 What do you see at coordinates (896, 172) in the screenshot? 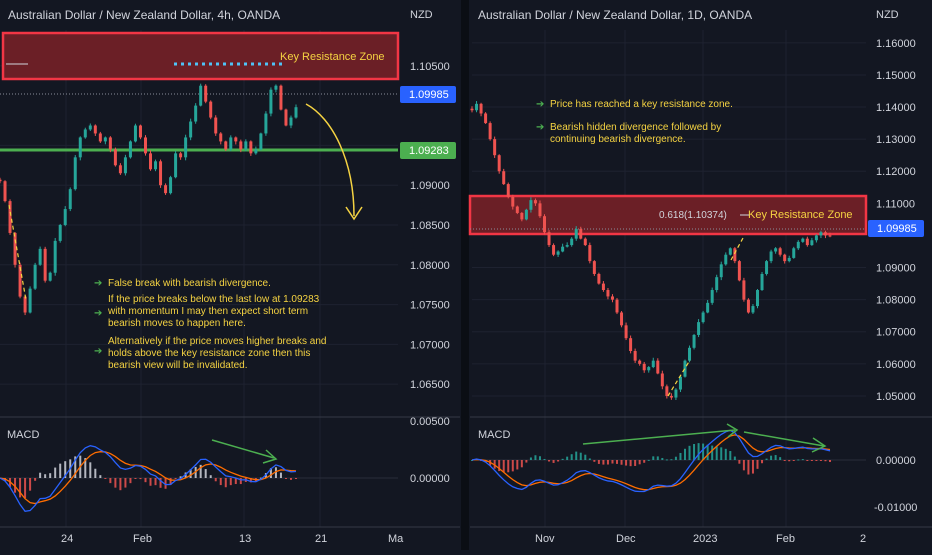
I see `right-price-tick-4: 1.12000` at bounding box center [896, 172].